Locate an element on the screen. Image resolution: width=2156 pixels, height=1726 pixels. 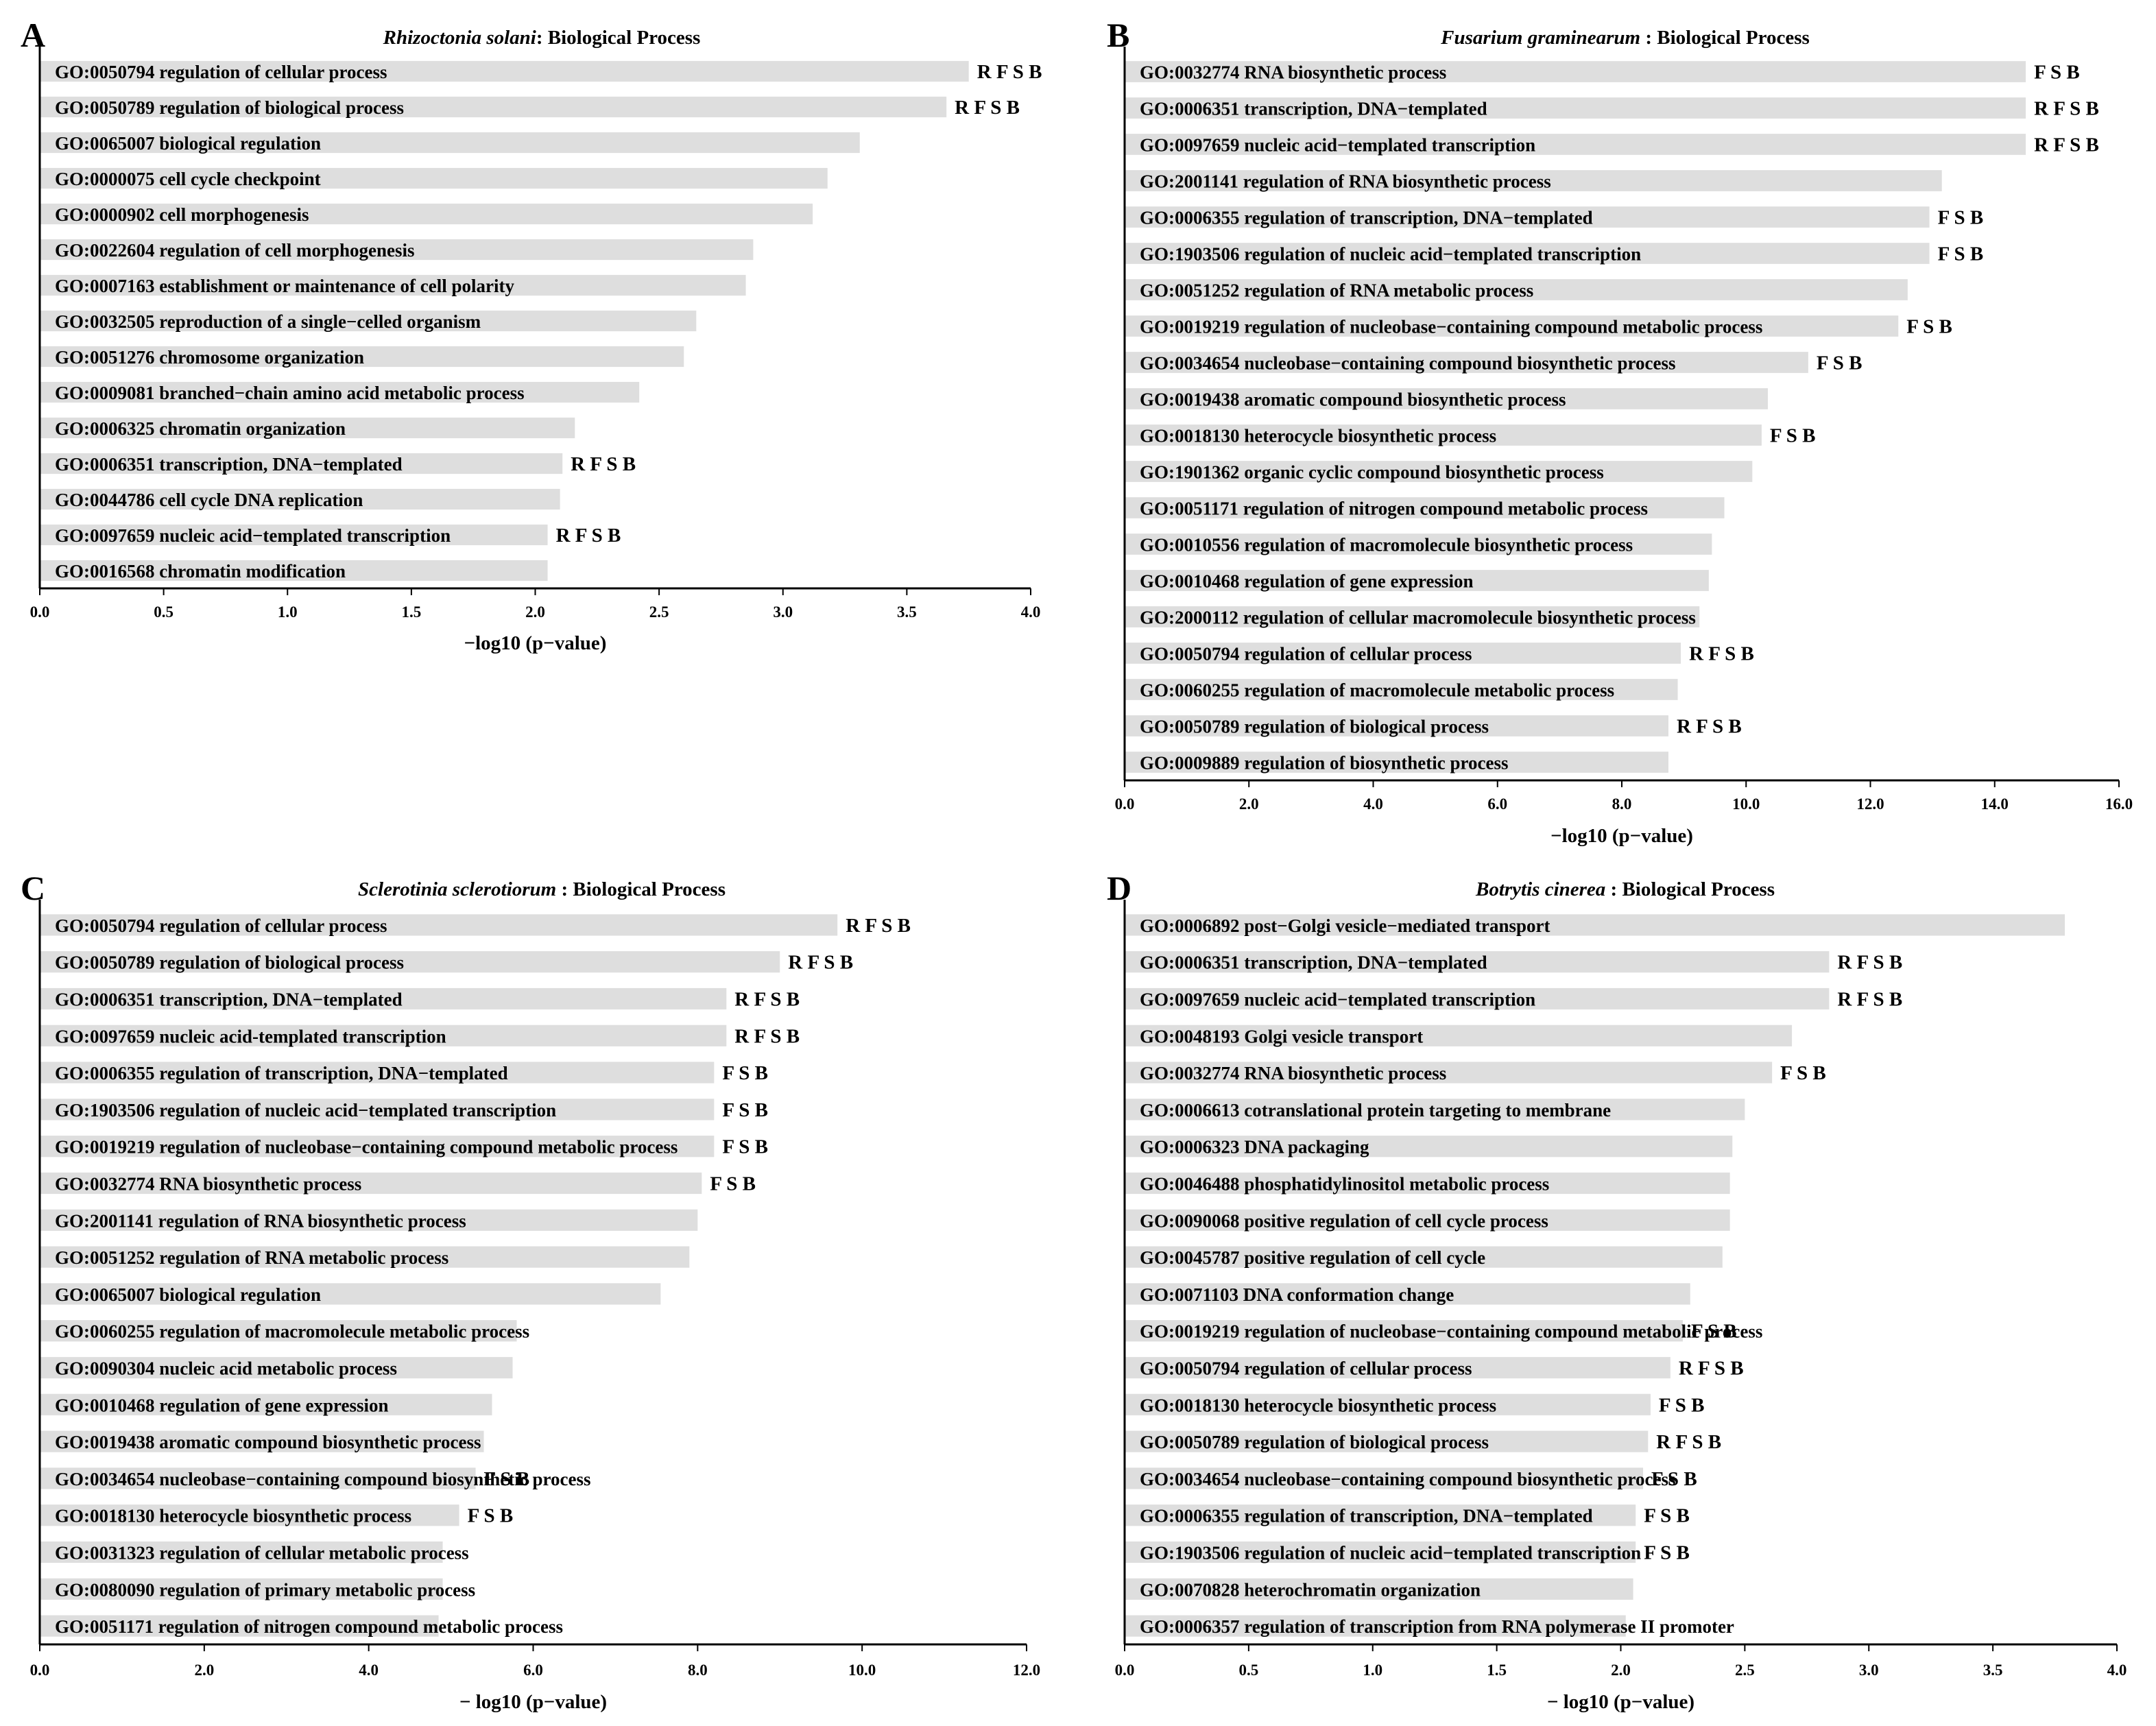
panel-title-species: Fusarium graminearum is located at coordinates (1540, 38).